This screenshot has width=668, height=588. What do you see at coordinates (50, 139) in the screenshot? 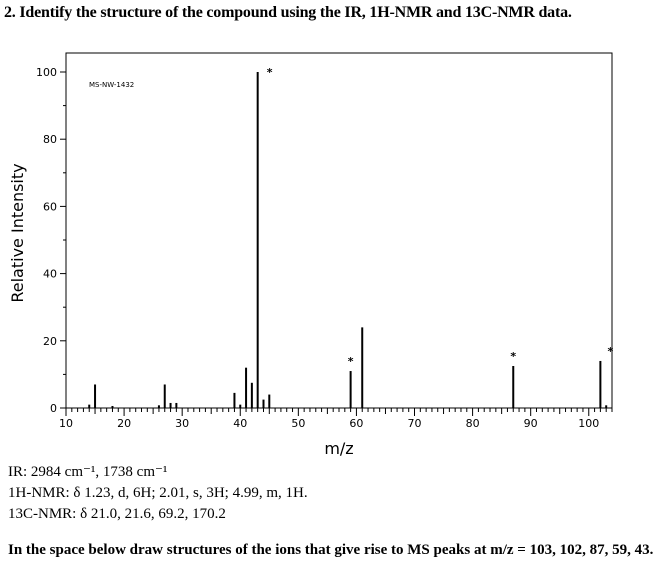
I see `y-tick-label: 80` at bounding box center [50, 139].